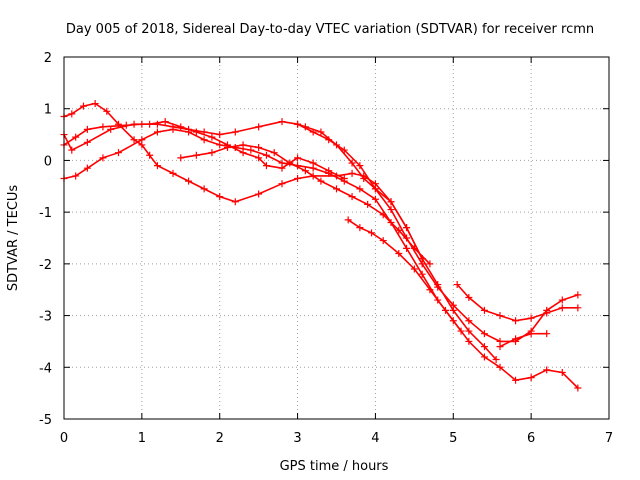  Describe the element at coordinates (297, 438) in the screenshot. I see `x-tick-label: 3` at that location.